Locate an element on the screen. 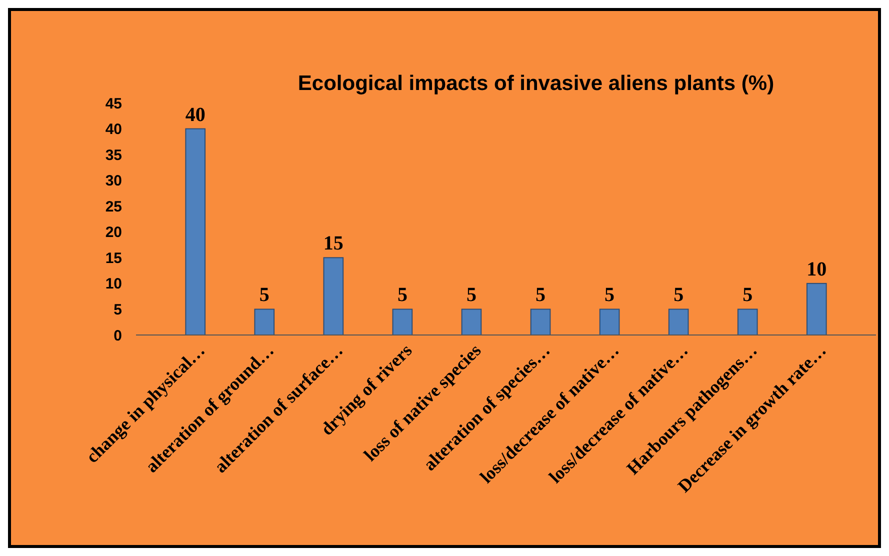 The height and width of the screenshot is (556, 889). data-label: 10 is located at coordinates (816, 269).